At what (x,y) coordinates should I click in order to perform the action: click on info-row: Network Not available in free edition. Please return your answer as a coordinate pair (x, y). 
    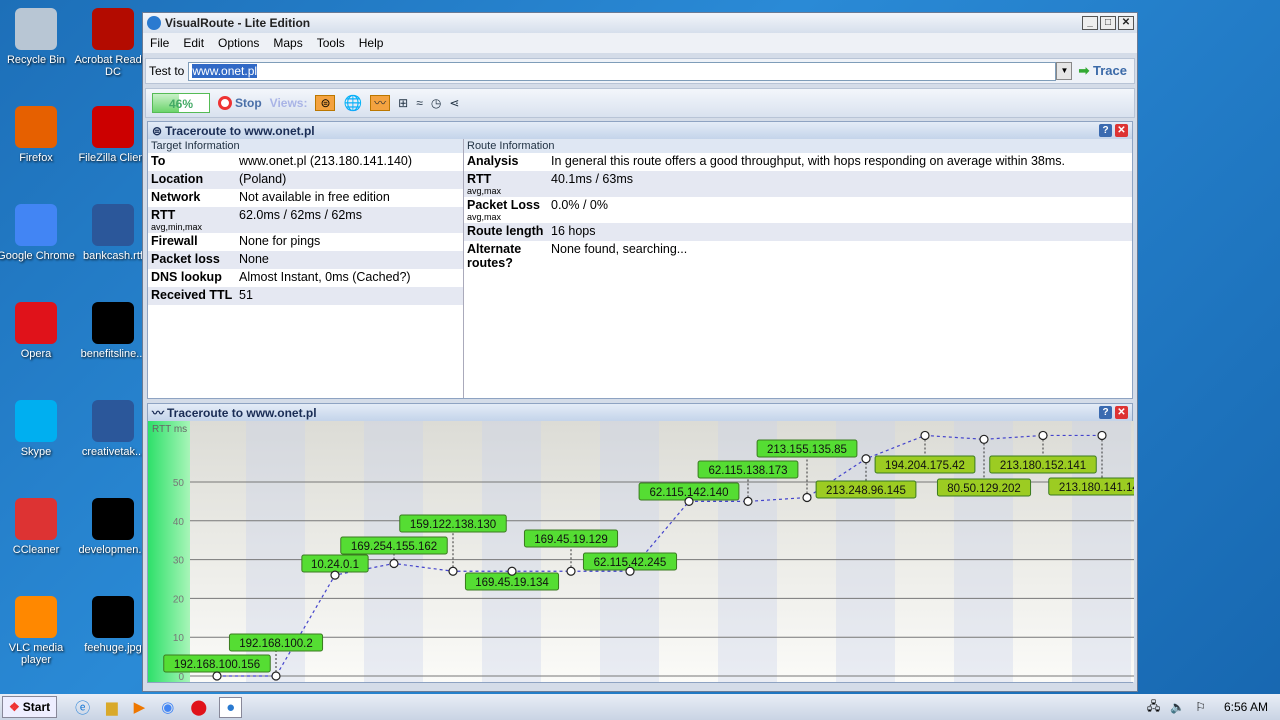
    Looking at the image, I should click on (270, 197).